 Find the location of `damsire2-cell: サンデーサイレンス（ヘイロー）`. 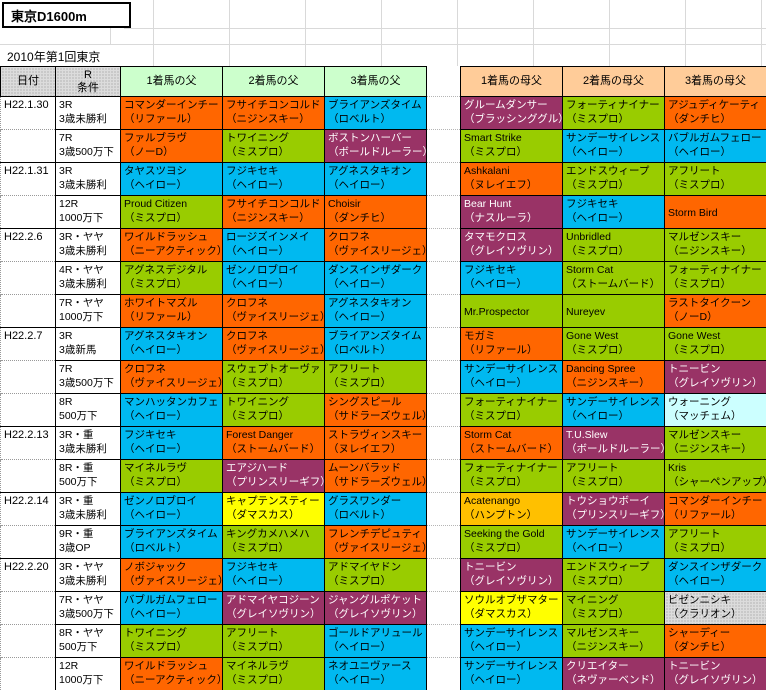

damsire2-cell: サンデーサイレンス（ヘイロー） is located at coordinates (614, 542).